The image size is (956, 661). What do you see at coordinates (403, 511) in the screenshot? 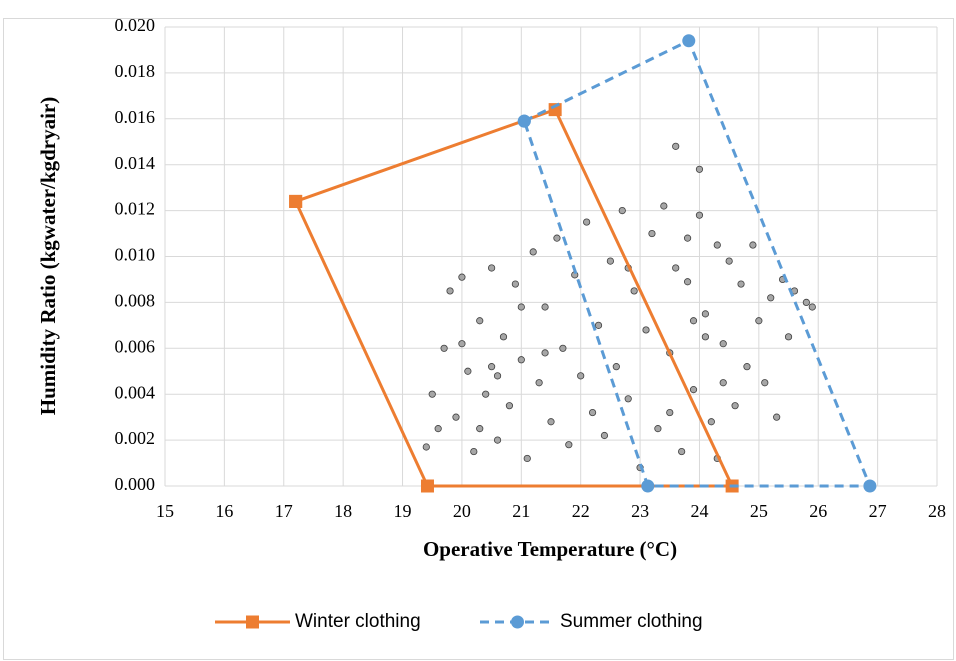
I see `x-tick-label: 19` at bounding box center [403, 511].